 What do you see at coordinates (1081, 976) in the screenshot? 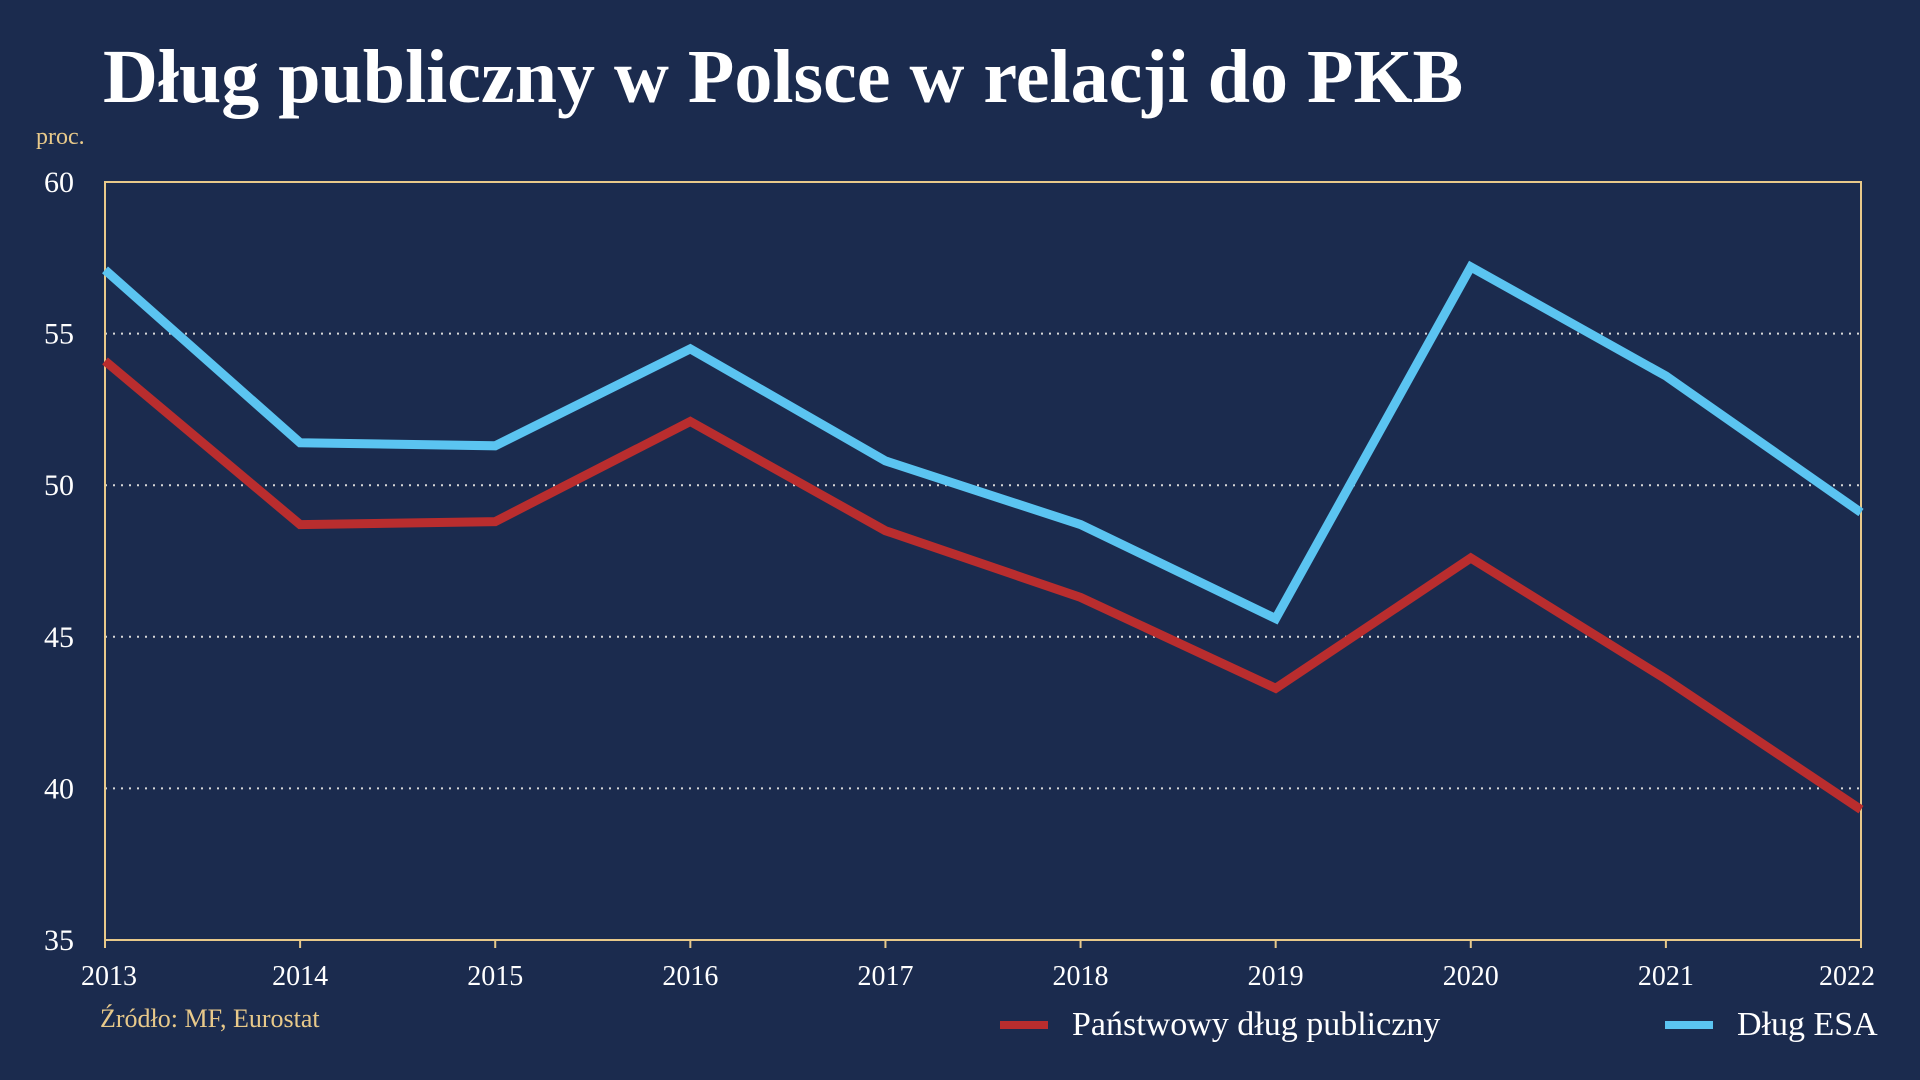
I see `x-tick-label: 2018` at bounding box center [1081, 976].